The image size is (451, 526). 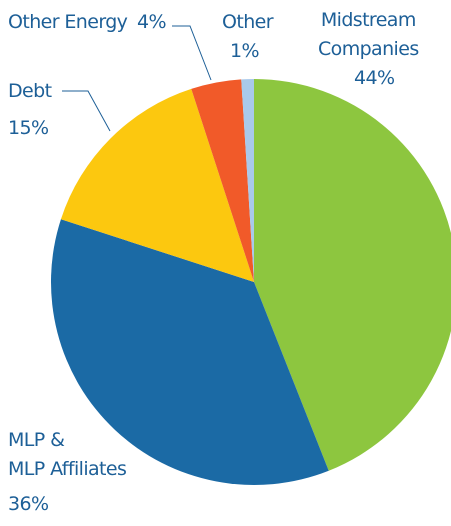 I want to click on slice-label: Debt, so click(x=30, y=91).